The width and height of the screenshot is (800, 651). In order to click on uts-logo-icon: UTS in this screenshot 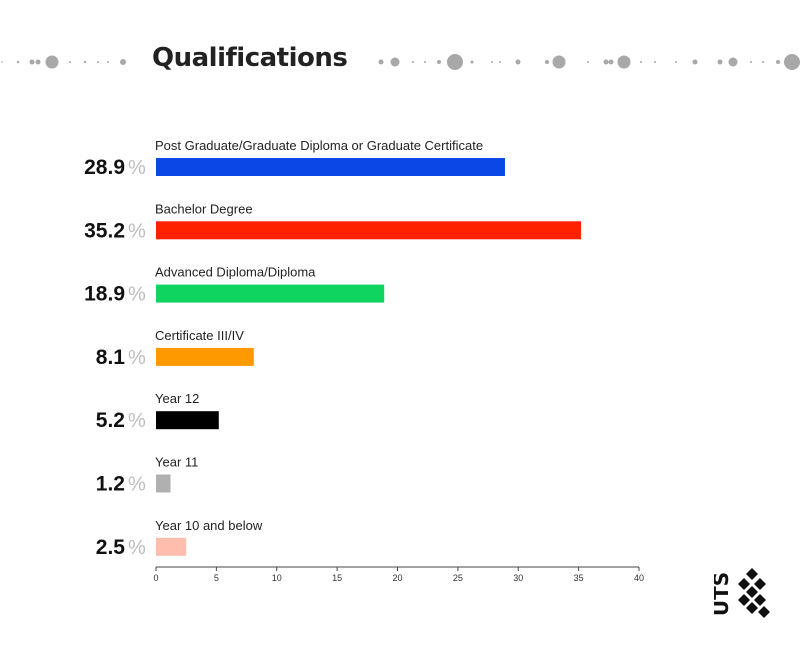, I will do `click(742, 593)`.